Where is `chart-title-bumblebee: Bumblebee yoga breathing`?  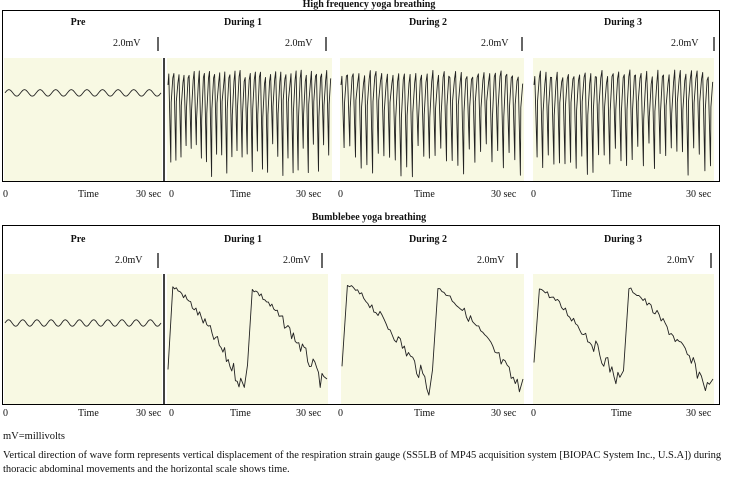
chart-title-bumblebee: Bumblebee yoga breathing is located at coordinates (369, 217).